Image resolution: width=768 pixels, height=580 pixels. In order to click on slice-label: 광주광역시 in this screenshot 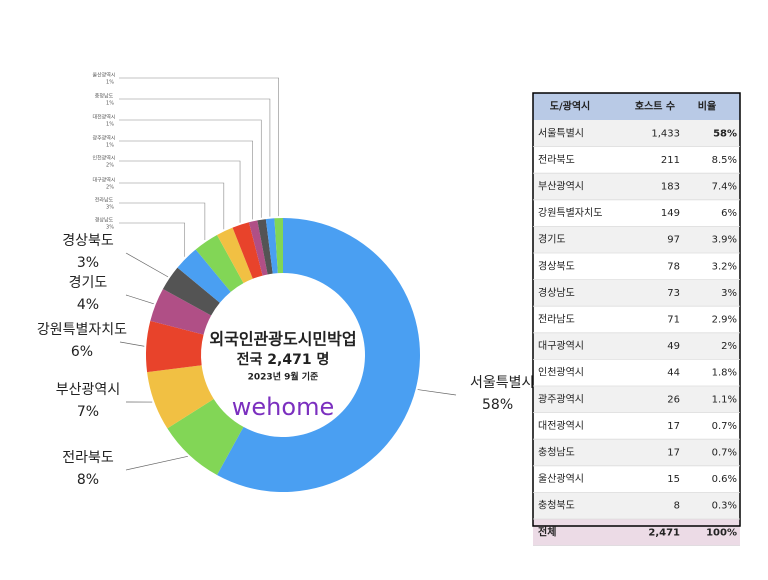, I will do `click(103, 138)`.